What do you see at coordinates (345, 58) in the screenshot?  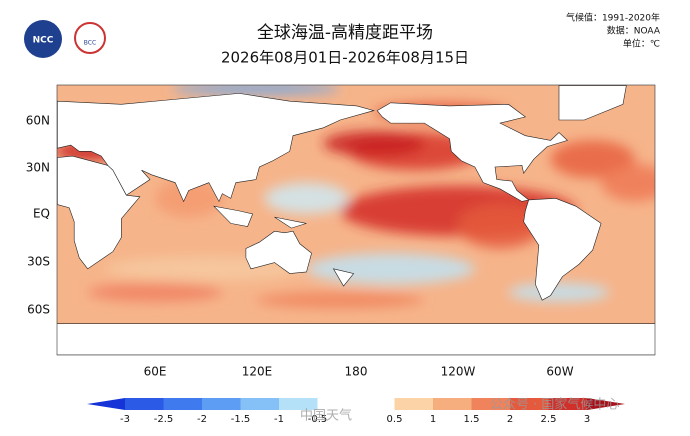 I see `subtitle: 2026年08月01日-2026年08月15日` at bounding box center [345, 58].